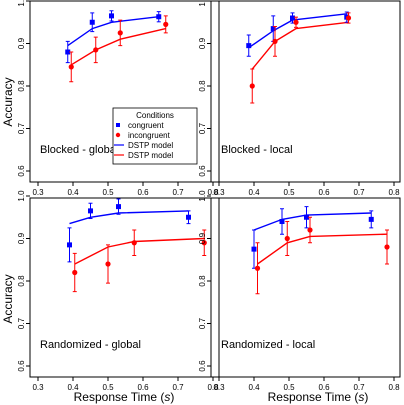 This screenshot has height=405, width=404. I want to click on legend-label-incongruent: incongruent, so click(149, 135).